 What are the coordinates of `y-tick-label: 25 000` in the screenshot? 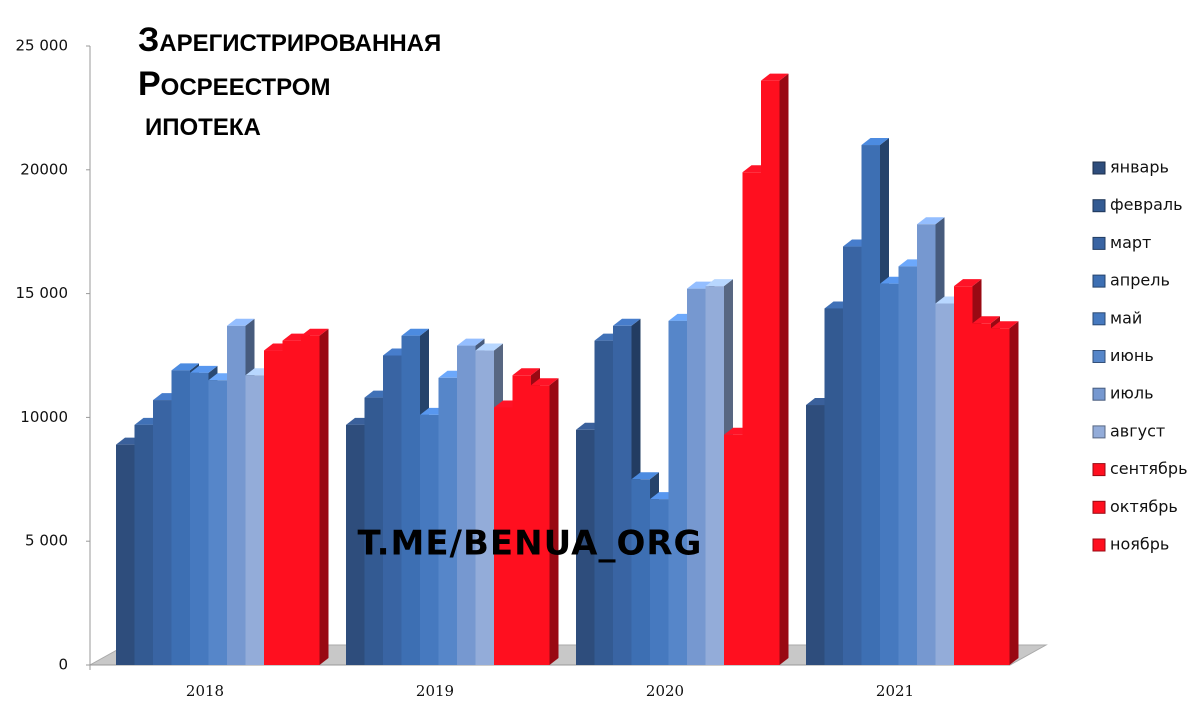 It's located at (42, 46).